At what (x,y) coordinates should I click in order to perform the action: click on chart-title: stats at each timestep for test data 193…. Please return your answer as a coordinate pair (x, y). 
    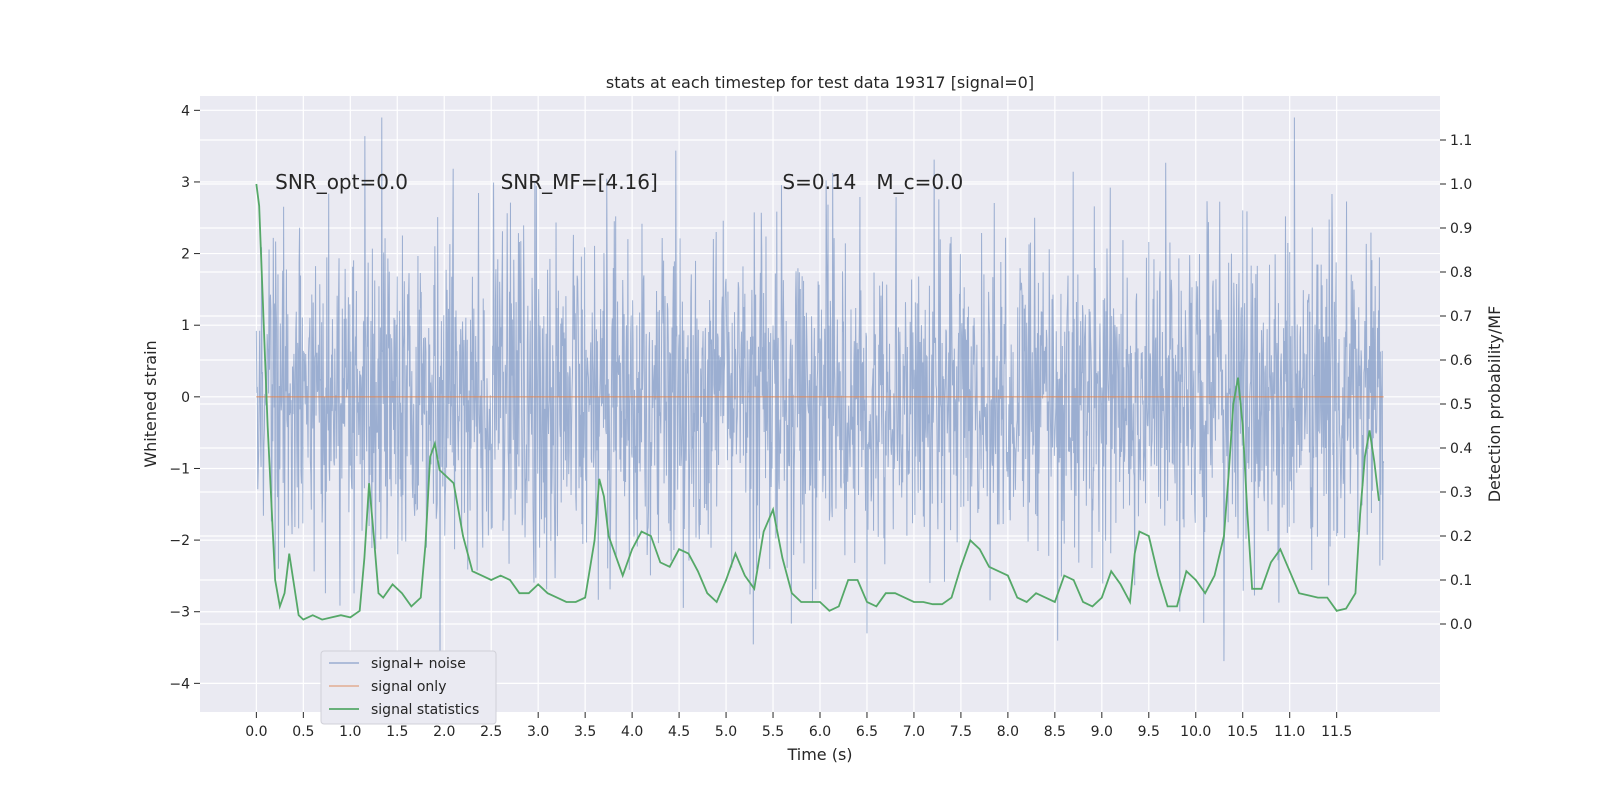
    Looking at the image, I should click on (820, 82).